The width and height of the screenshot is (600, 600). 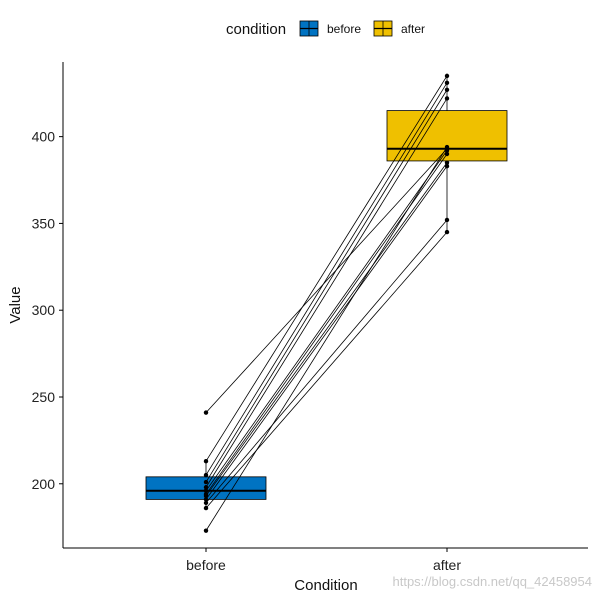 I want to click on y-tick-label: 250, so click(x=44, y=397).